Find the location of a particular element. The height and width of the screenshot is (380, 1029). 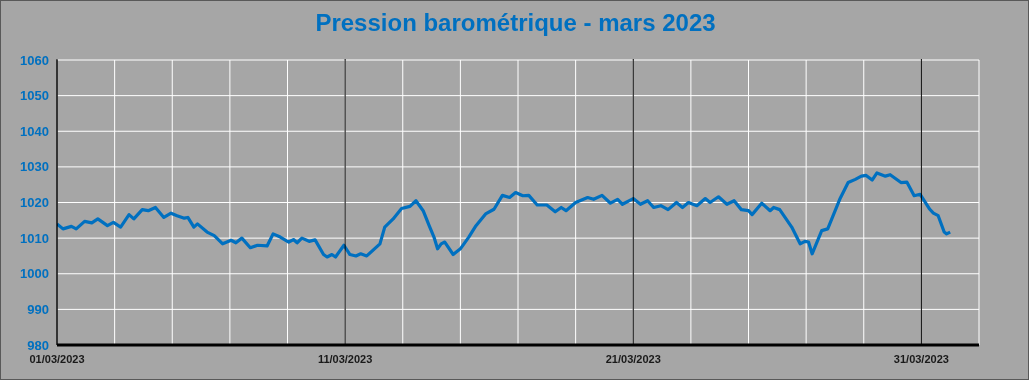

y-tick-label: 1030 is located at coordinates (34, 167).